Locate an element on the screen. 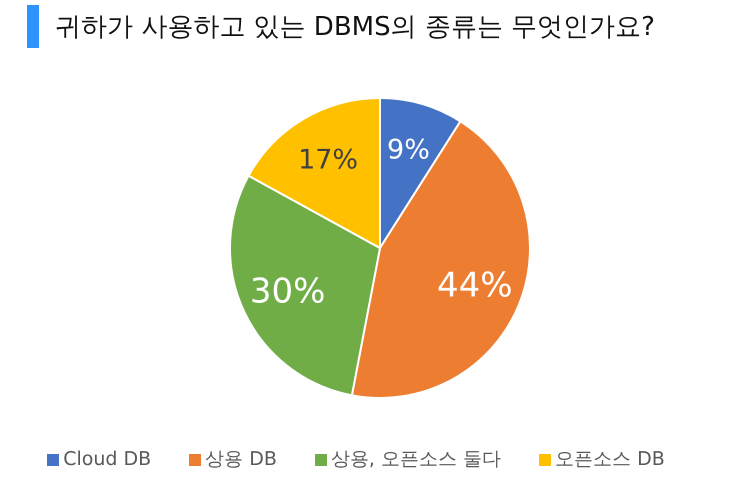 The height and width of the screenshot is (495, 750). data-label: 17% is located at coordinates (328, 160).